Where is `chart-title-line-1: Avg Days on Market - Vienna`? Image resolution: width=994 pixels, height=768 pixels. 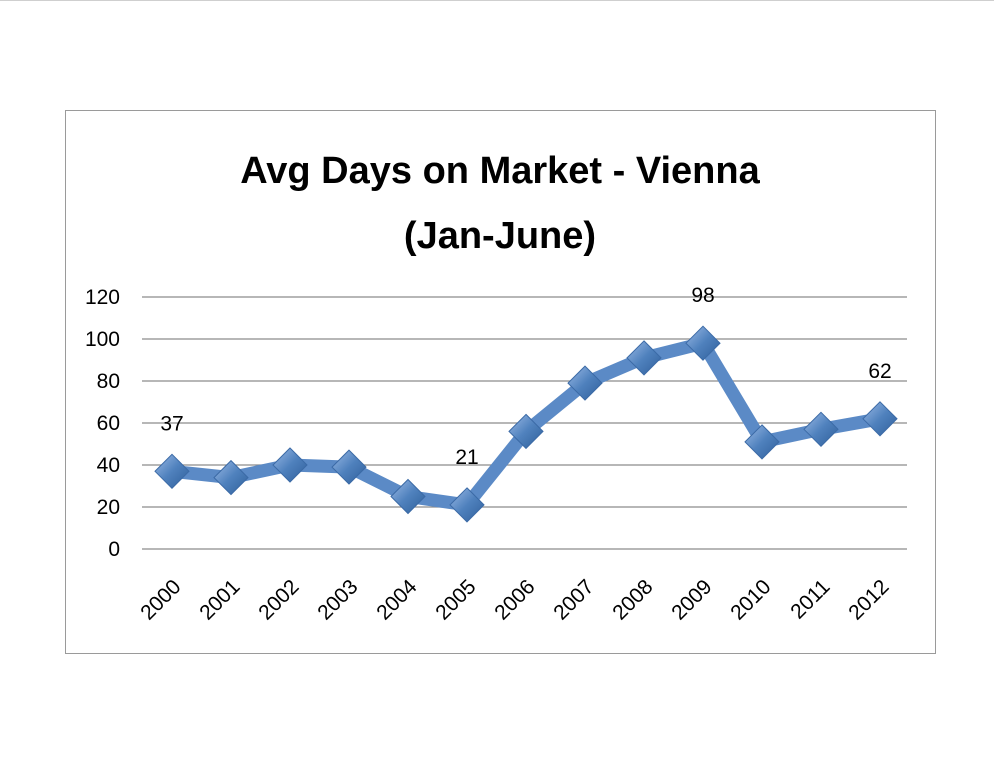
chart-title-line-1: Avg Days on Market - Vienna is located at coordinates (500, 171).